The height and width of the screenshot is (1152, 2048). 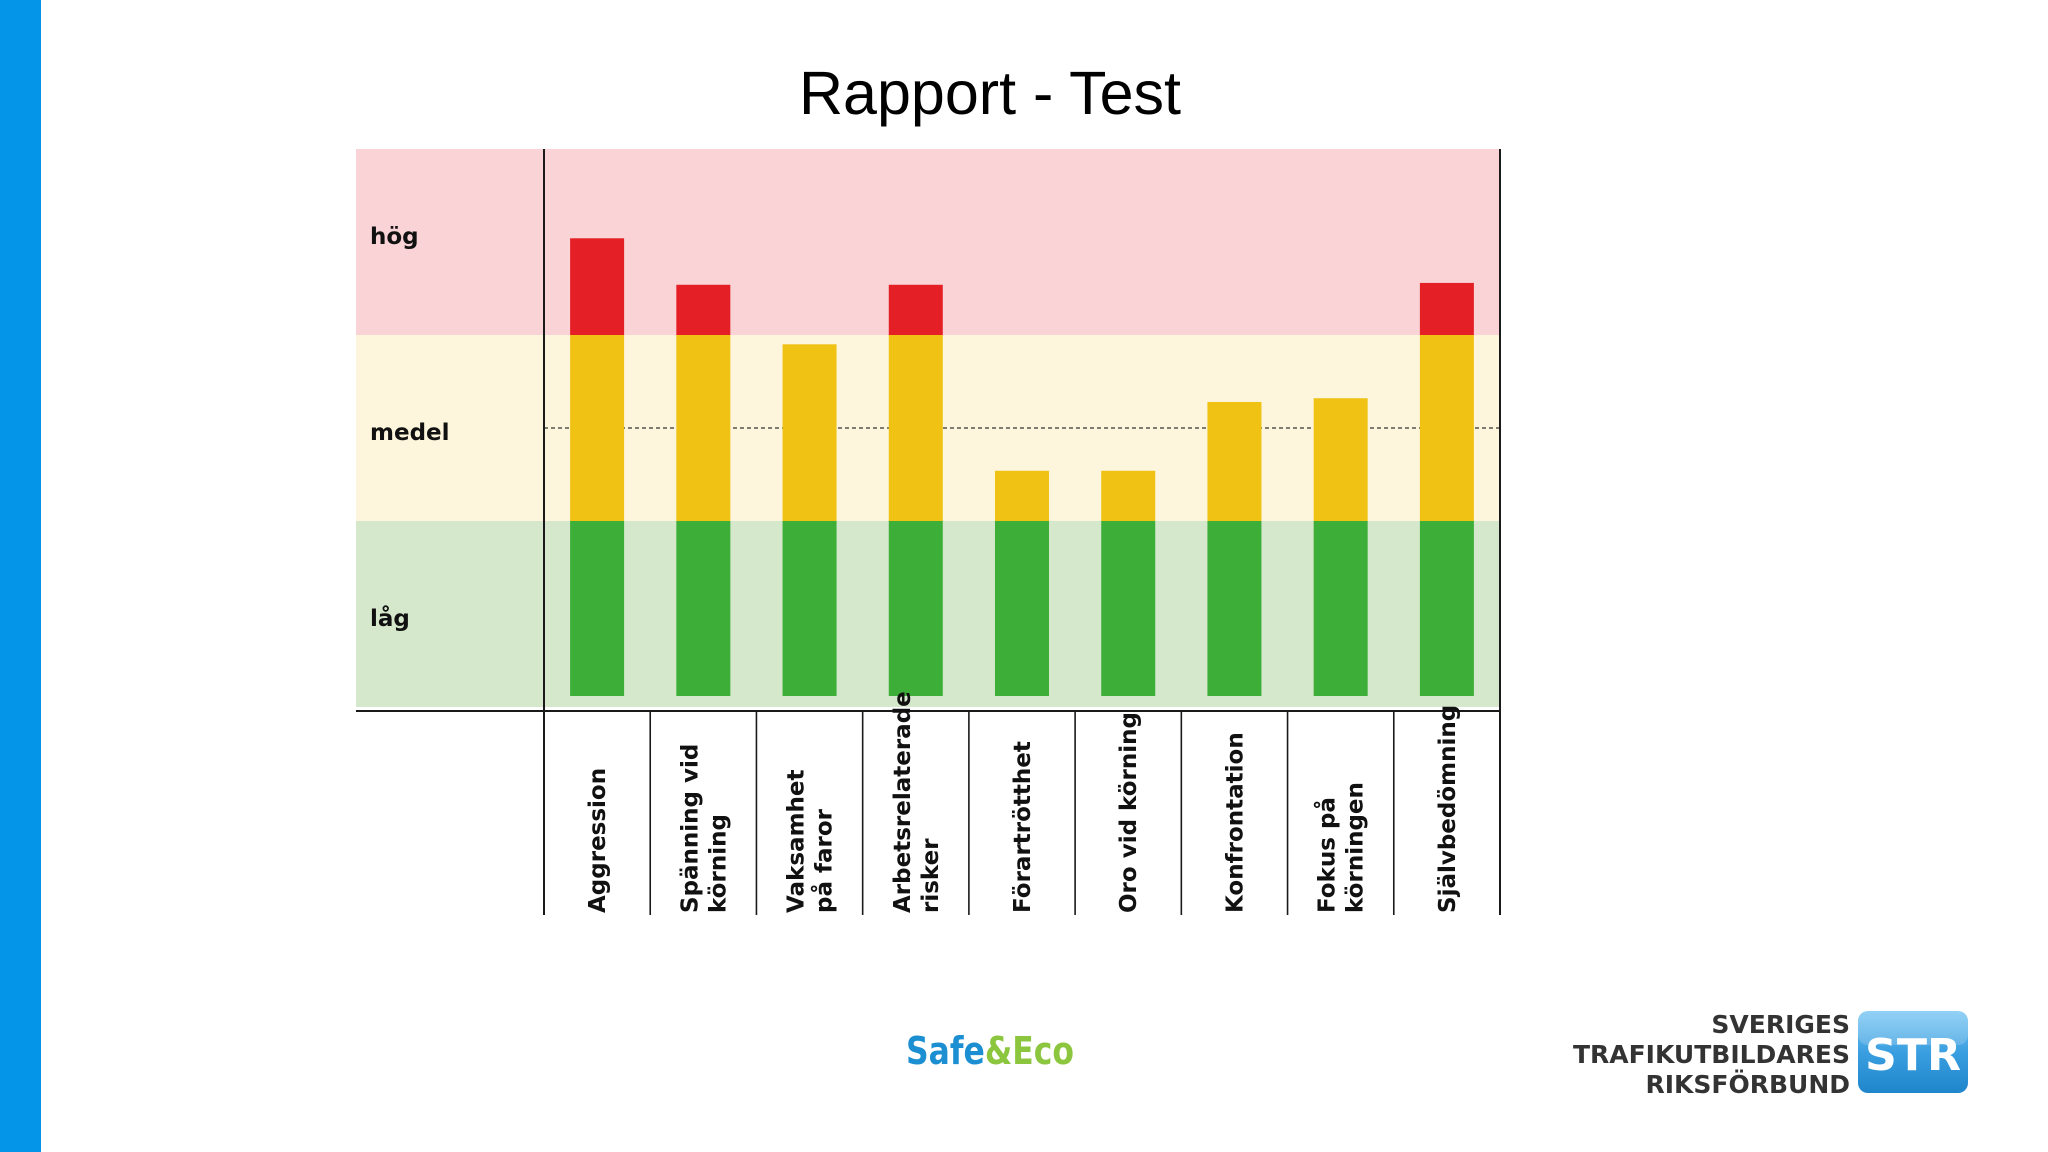 I want to click on category-label-text: Arbetsrelaterade, so click(x=903, y=802).